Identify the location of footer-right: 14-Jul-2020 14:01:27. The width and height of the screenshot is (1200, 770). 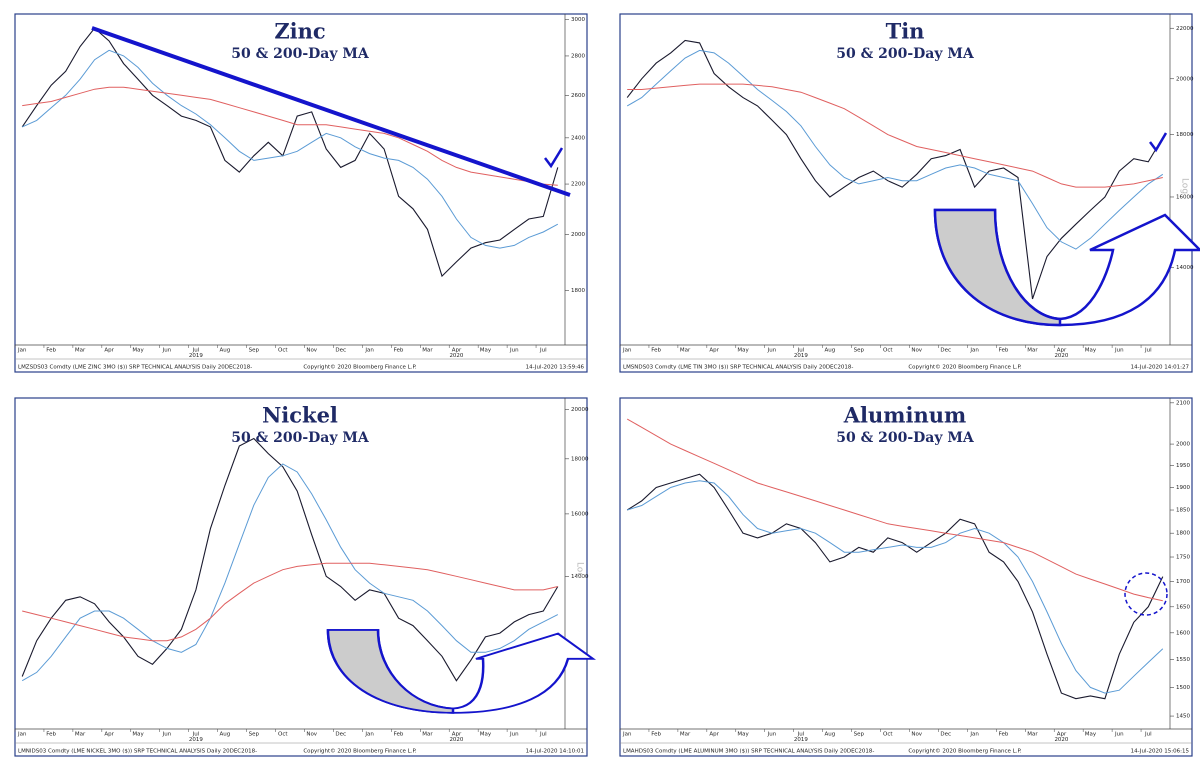
(1160, 368).